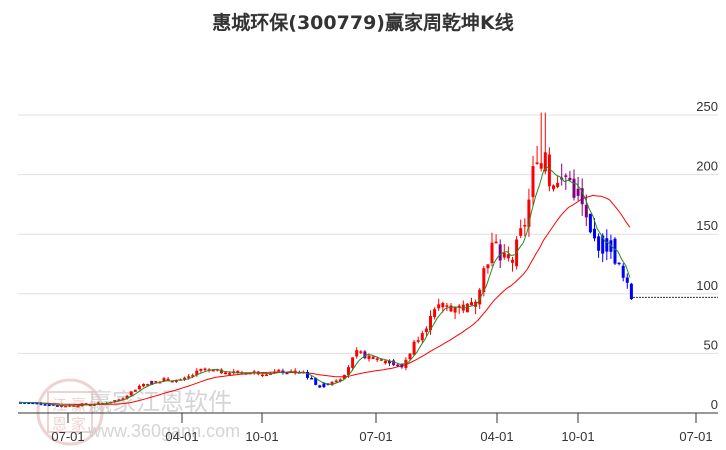 The height and width of the screenshot is (450, 726). Describe the element at coordinates (707, 225) in the screenshot. I see `y-tick-label: 150` at that location.